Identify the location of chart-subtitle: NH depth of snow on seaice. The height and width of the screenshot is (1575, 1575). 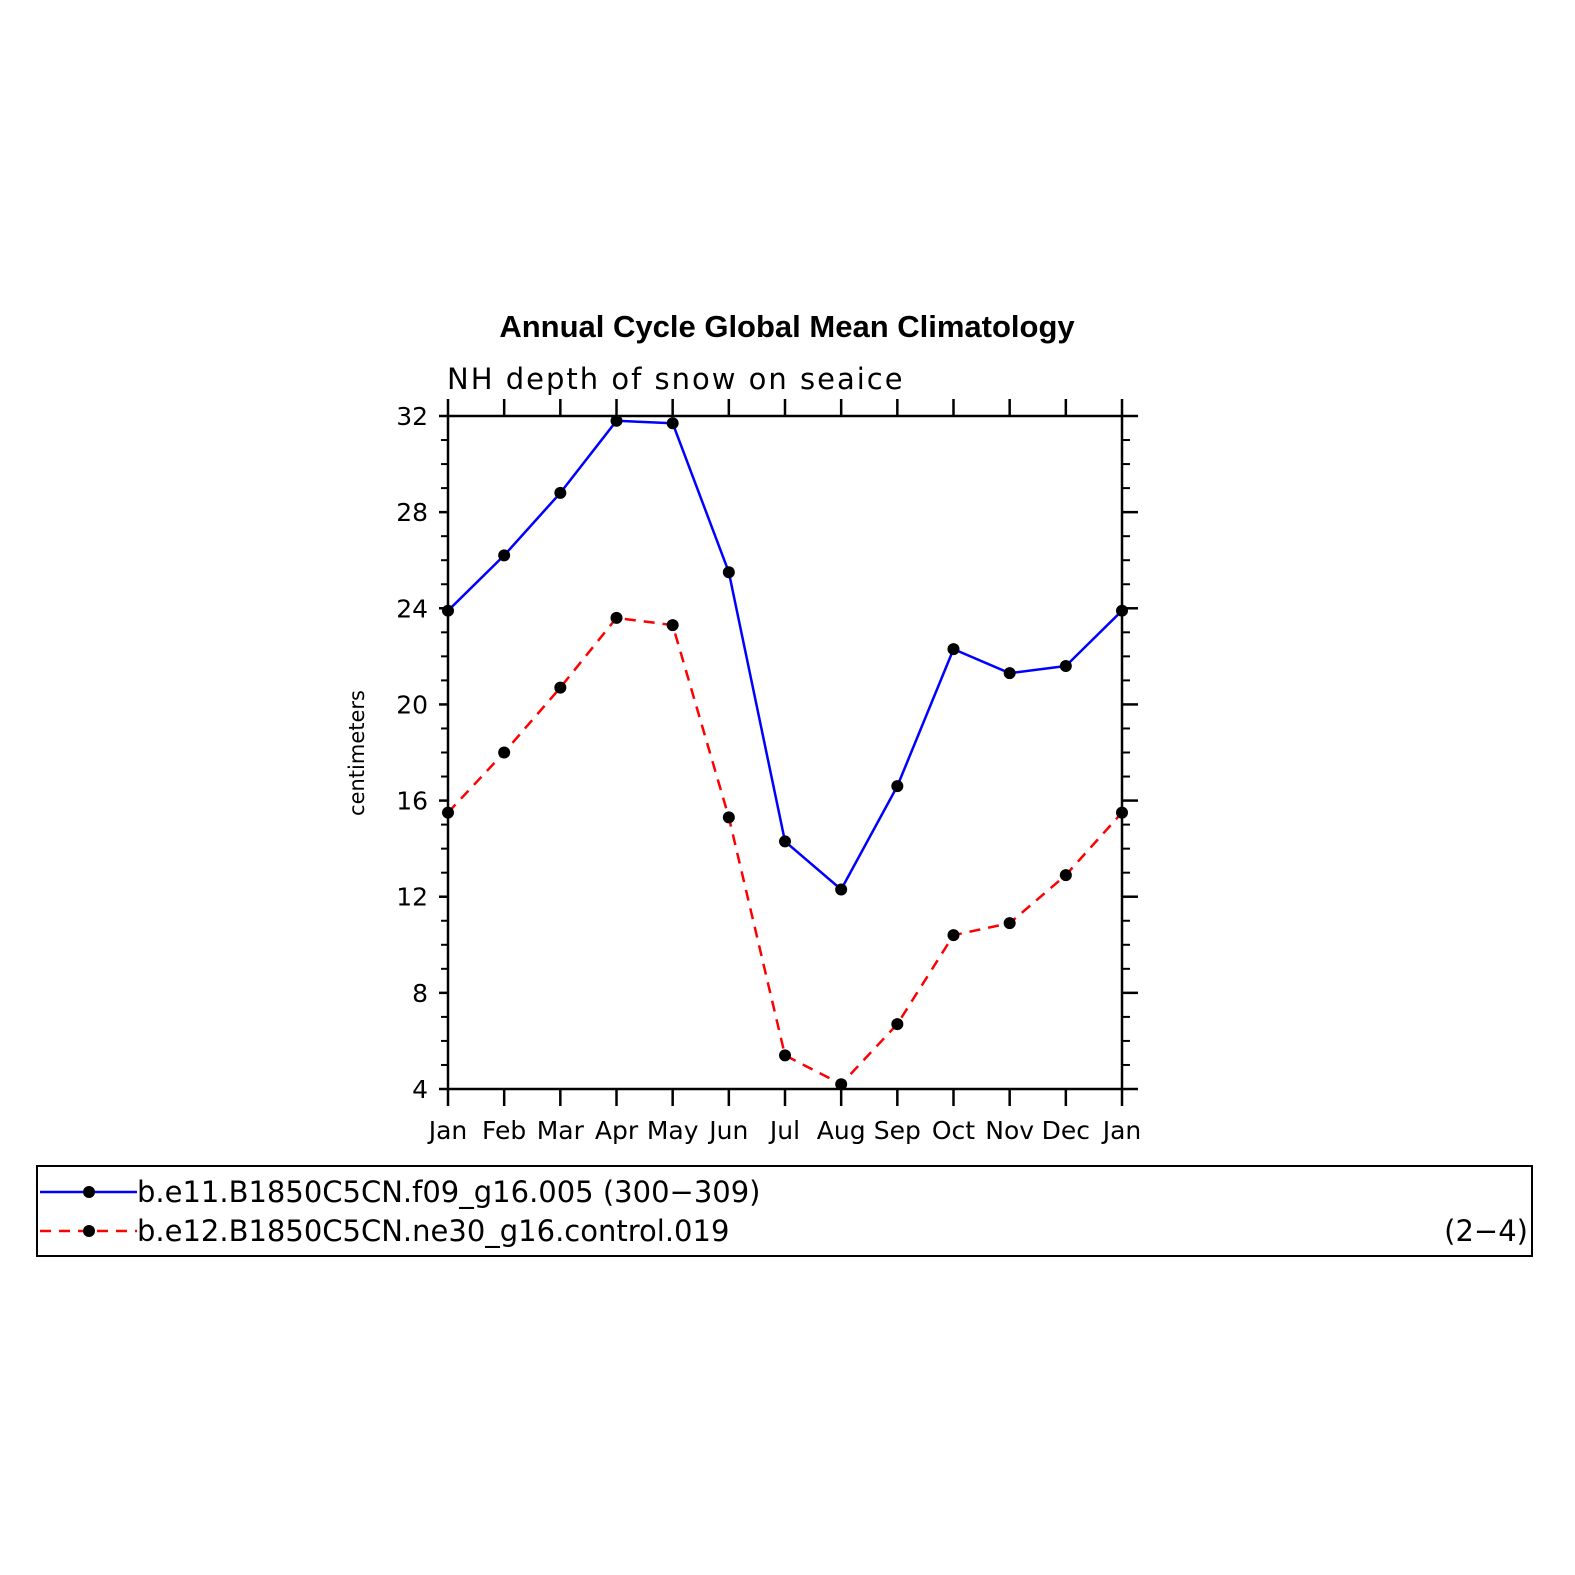
(676, 379).